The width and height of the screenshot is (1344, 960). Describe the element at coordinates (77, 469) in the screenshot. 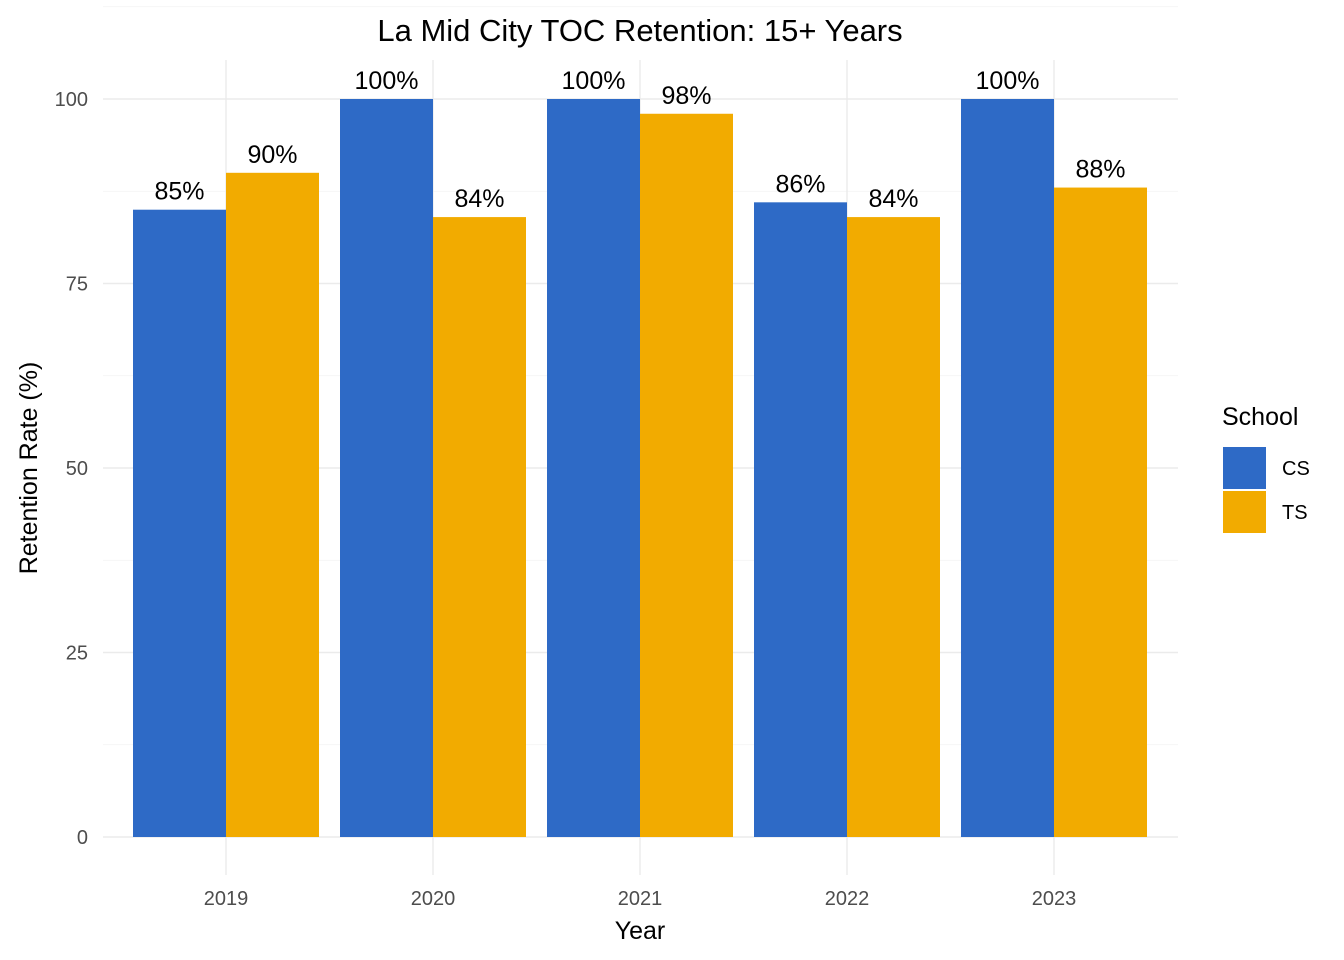

I see `y-tick-label: 50` at that location.